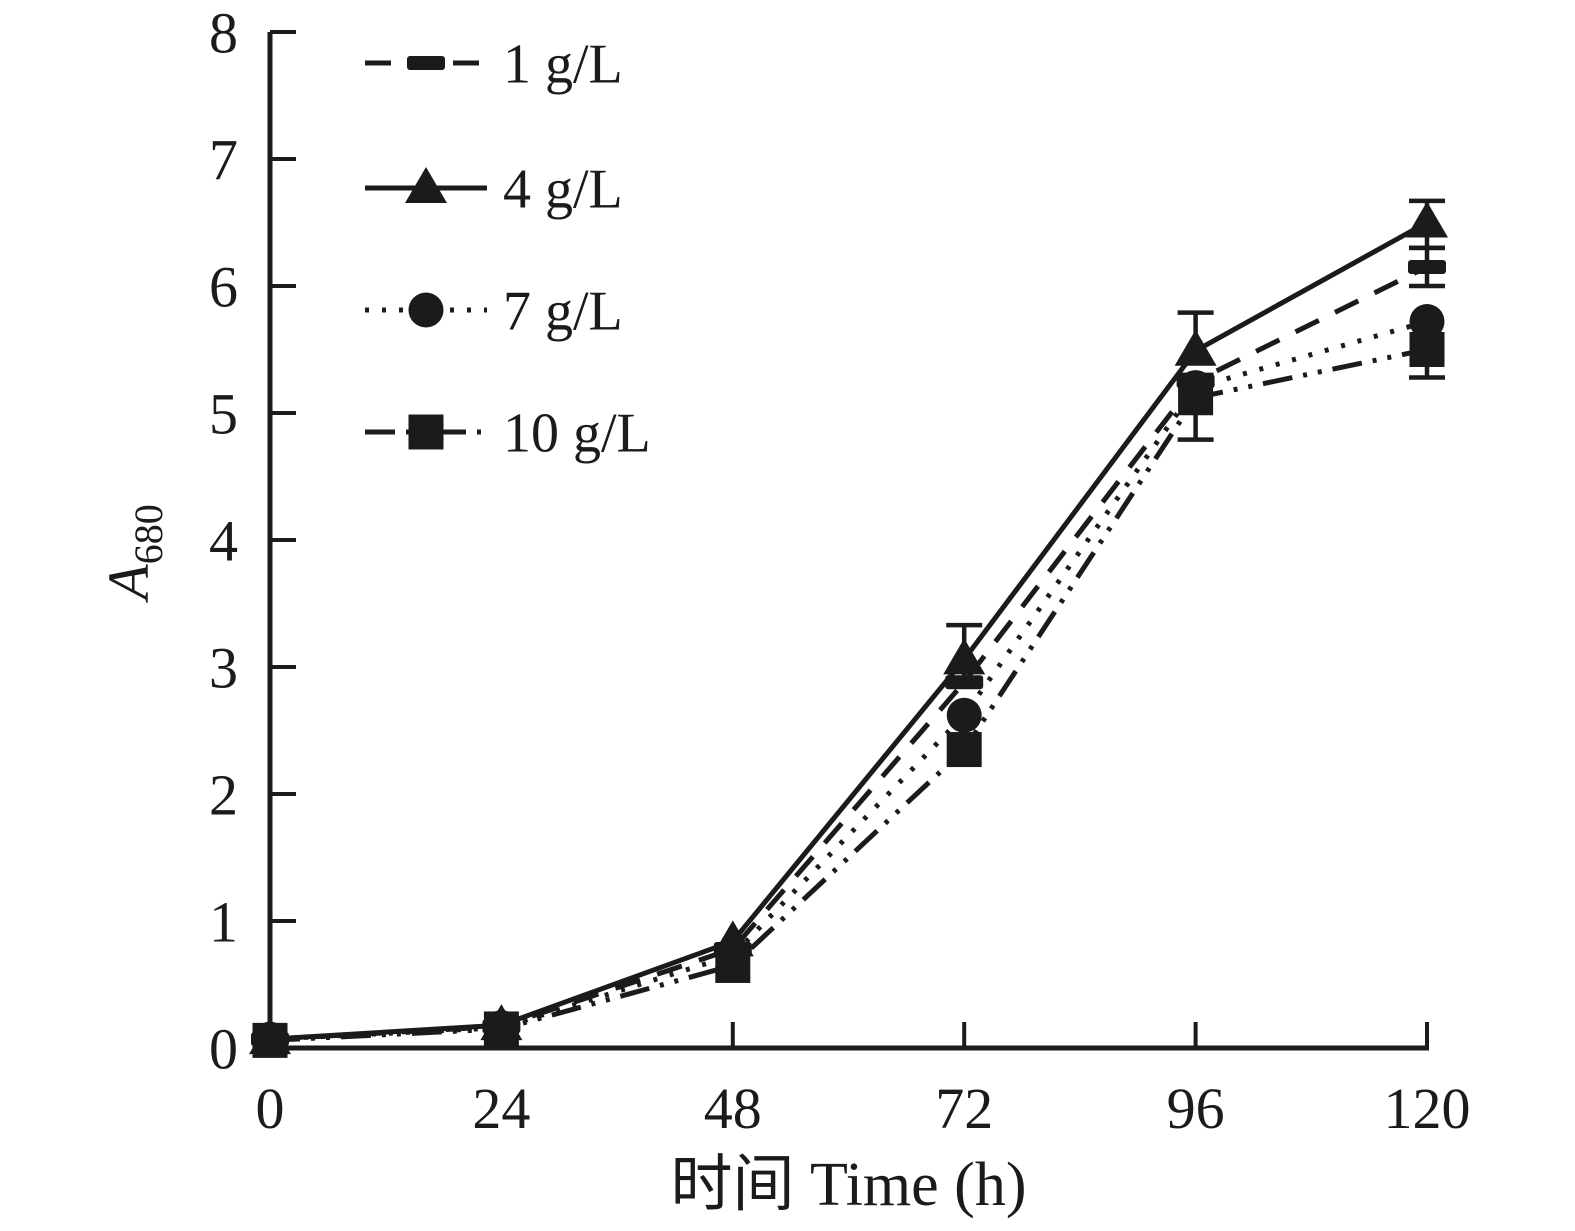 The image size is (1575, 1231). I want to click on x-tick-label: 72, so click(964, 1108).